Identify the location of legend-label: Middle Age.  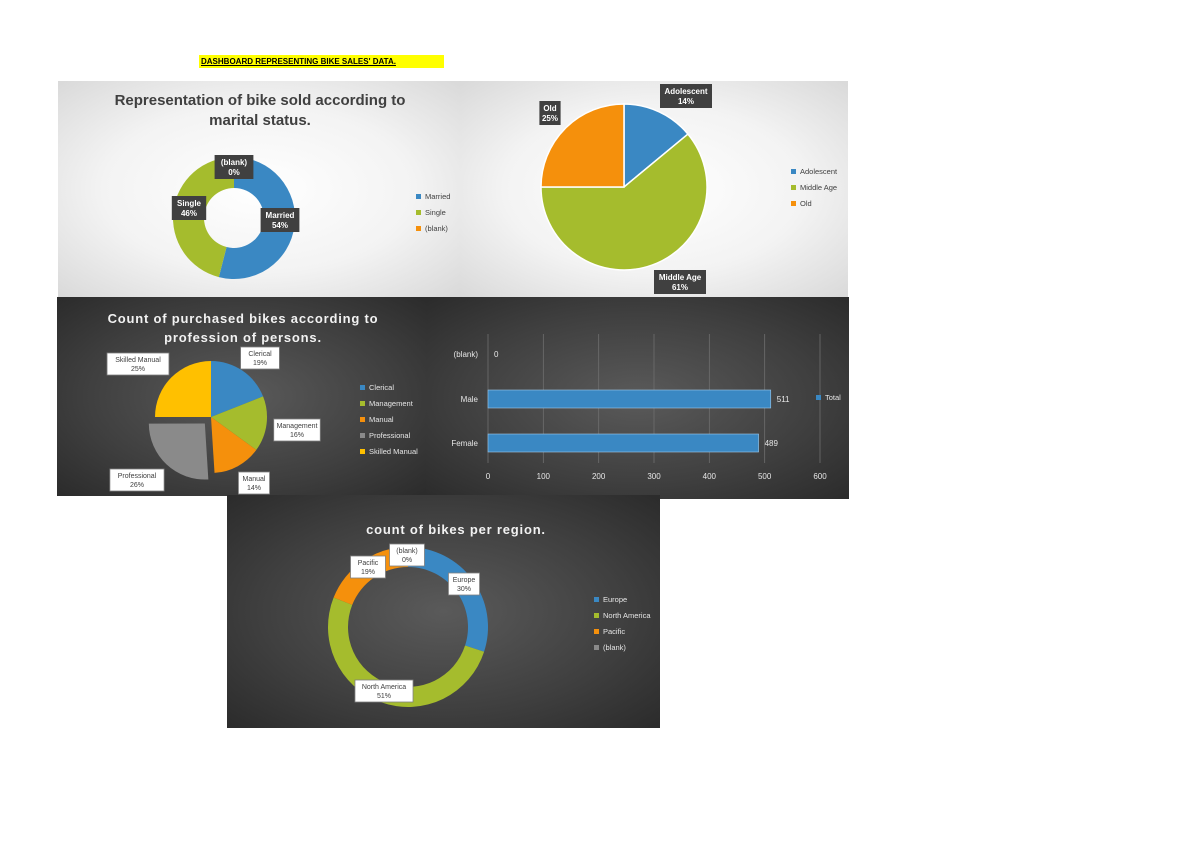
(818, 187).